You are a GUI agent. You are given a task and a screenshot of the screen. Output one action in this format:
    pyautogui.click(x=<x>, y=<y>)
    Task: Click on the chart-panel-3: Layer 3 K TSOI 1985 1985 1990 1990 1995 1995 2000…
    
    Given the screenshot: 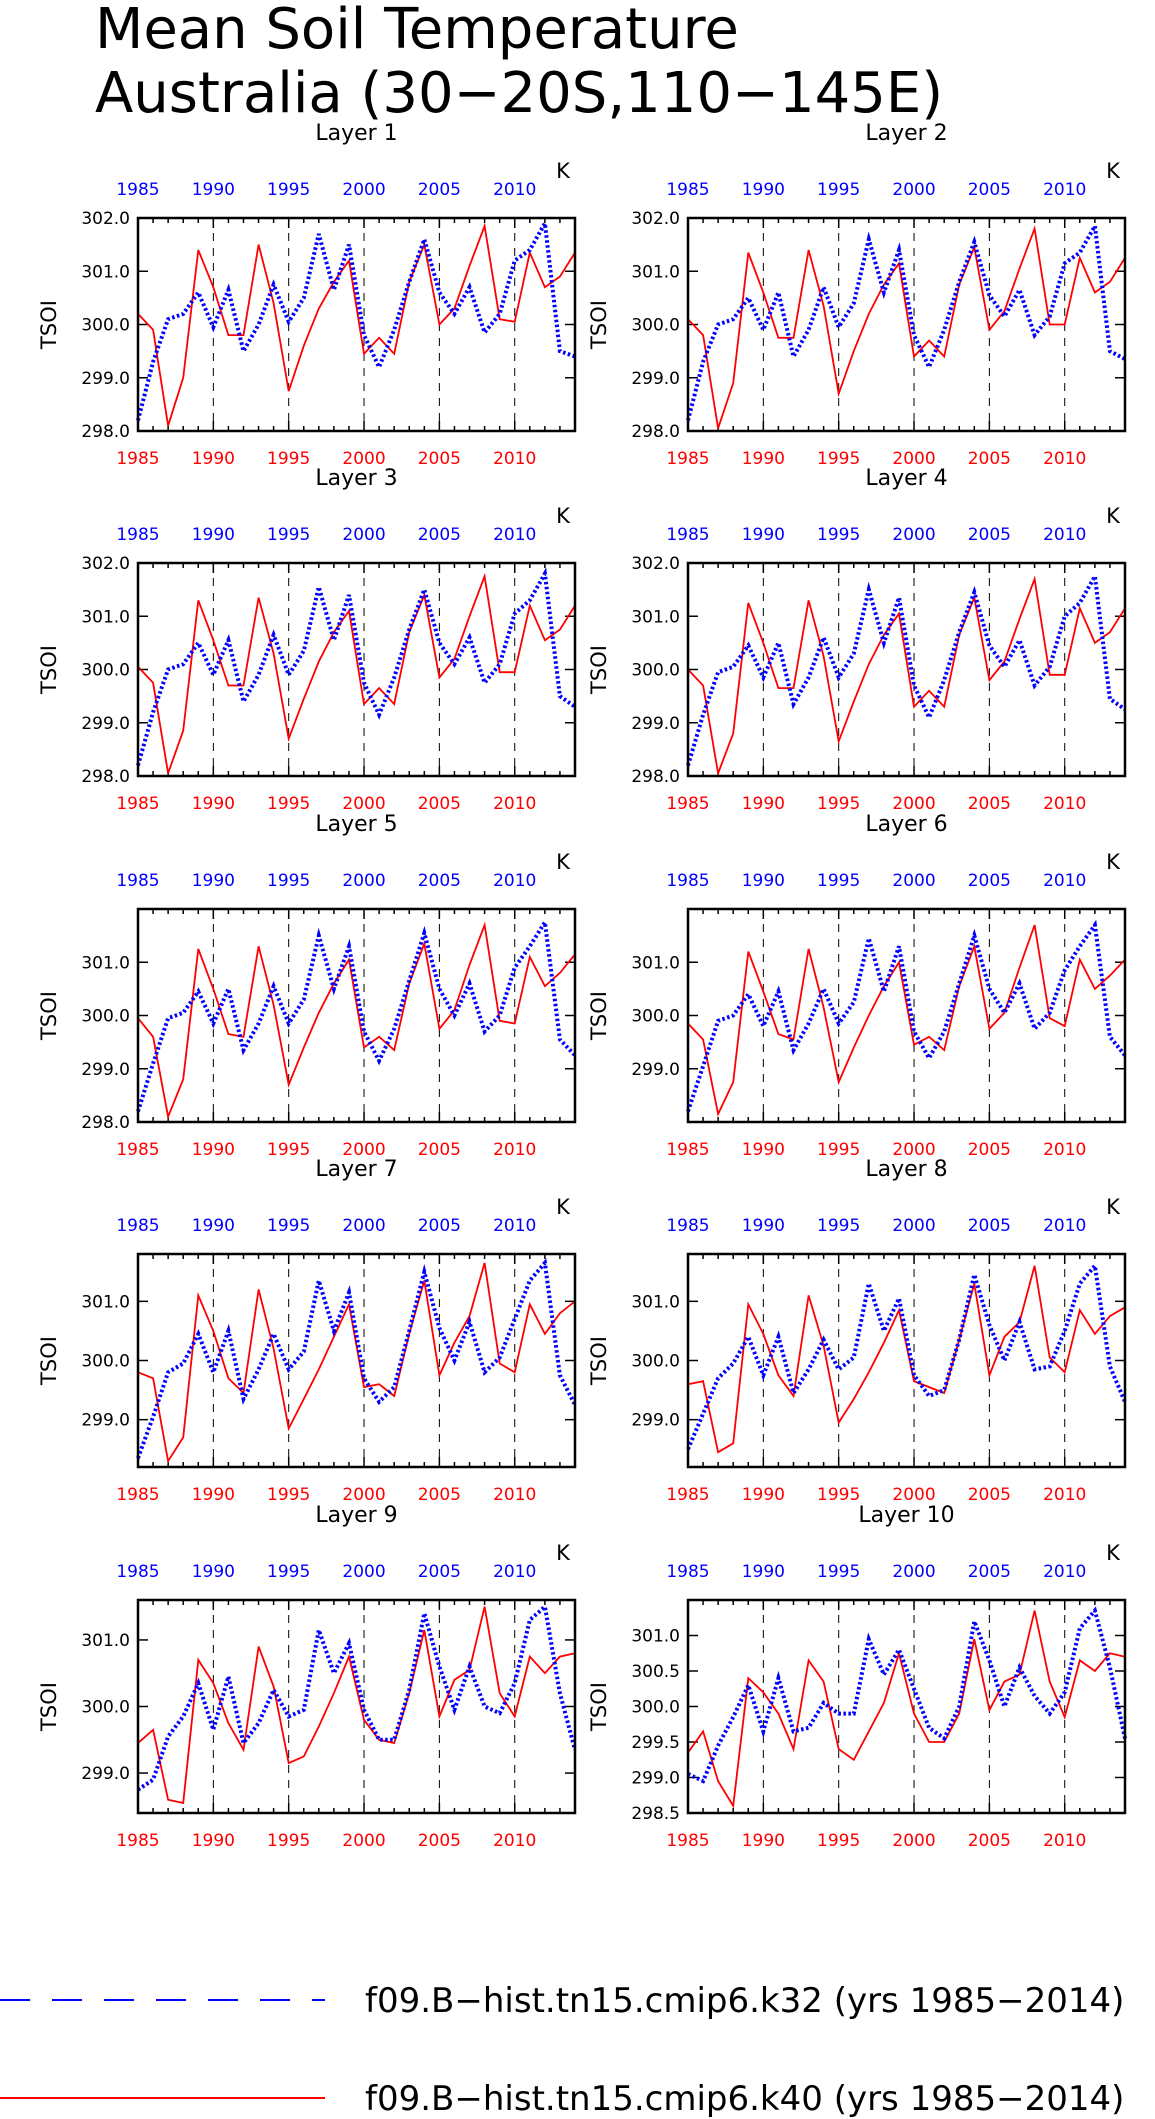 What is the action you would take?
    pyautogui.click(x=307, y=640)
    